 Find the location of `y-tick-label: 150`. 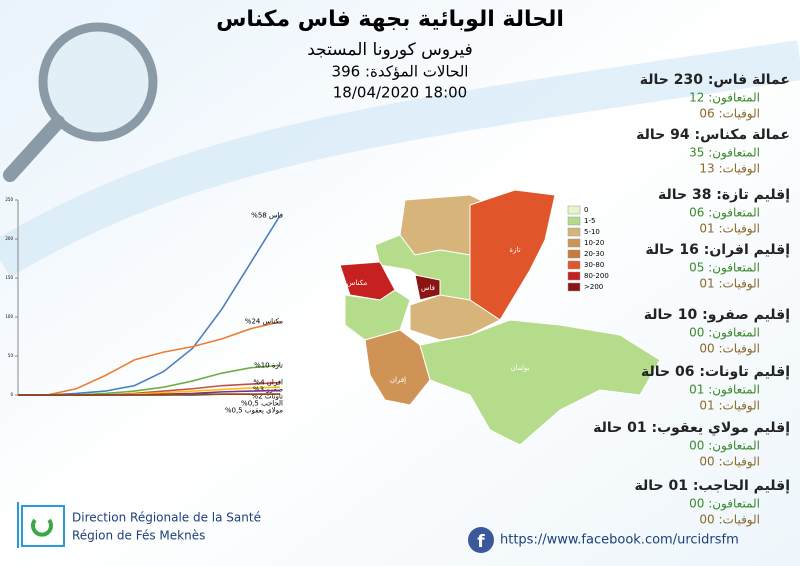

y-tick-label: 150 is located at coordinates (9, 277).